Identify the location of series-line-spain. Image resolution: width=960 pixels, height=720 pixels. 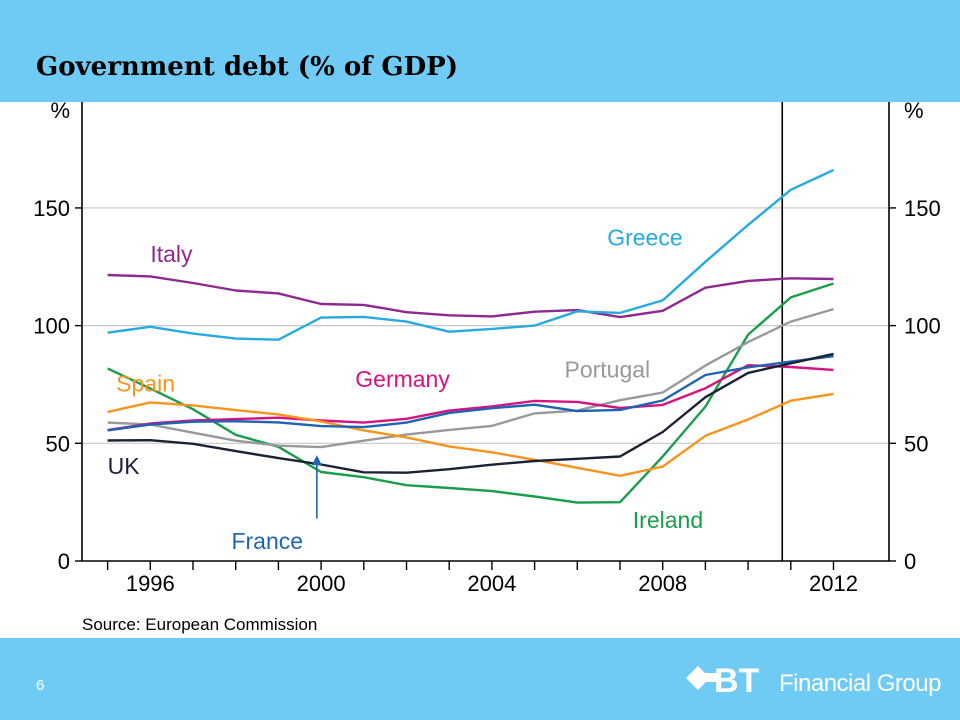
(470, 434).